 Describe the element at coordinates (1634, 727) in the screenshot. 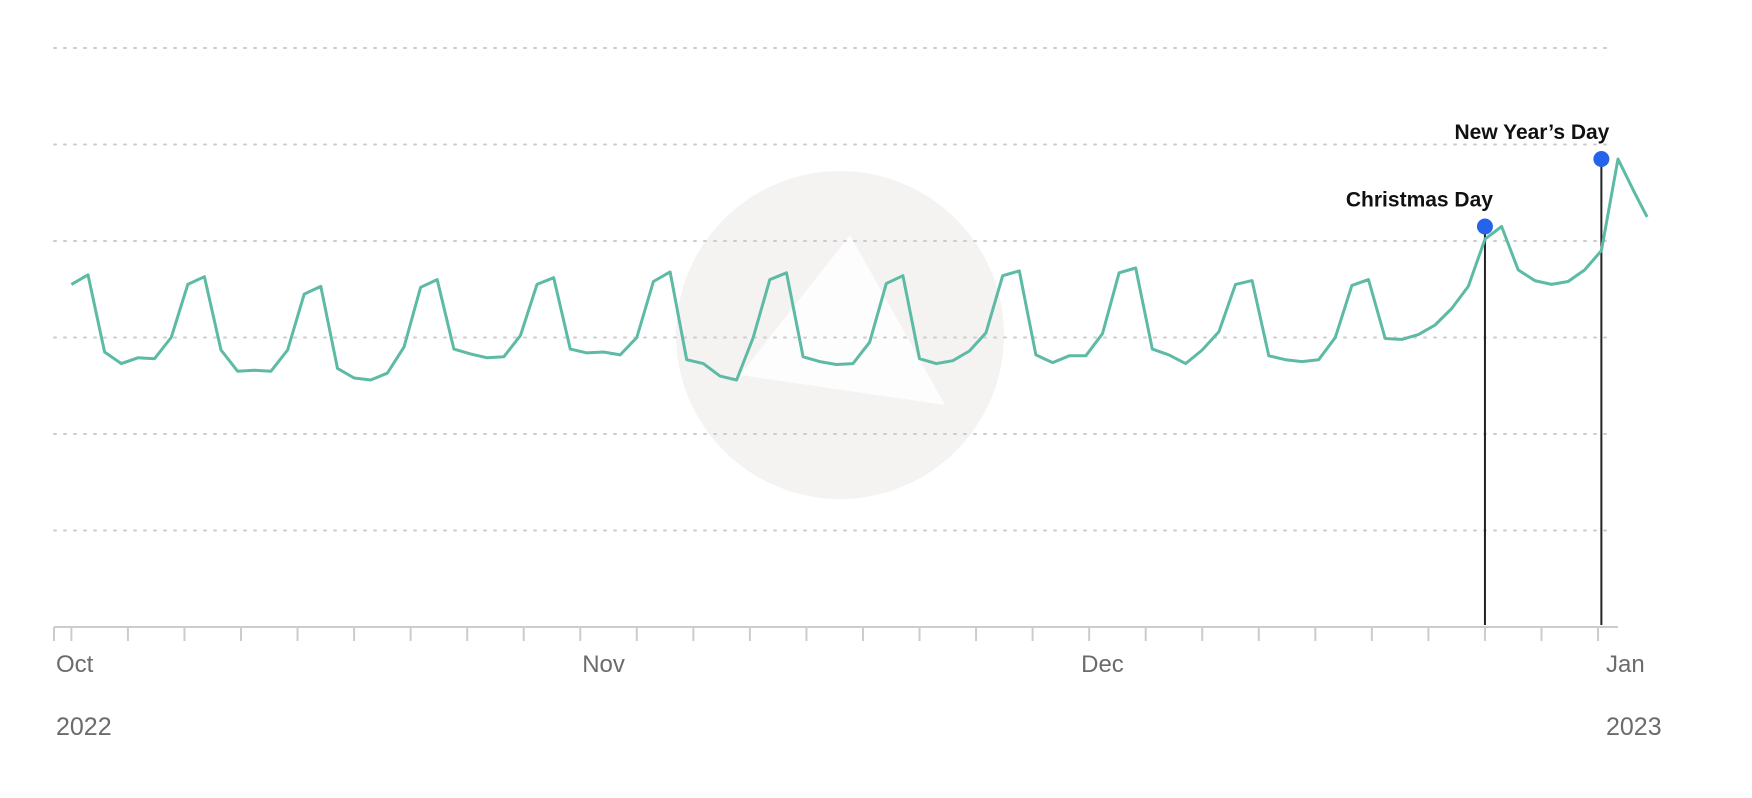

I see `year-label: 2023` at that location.